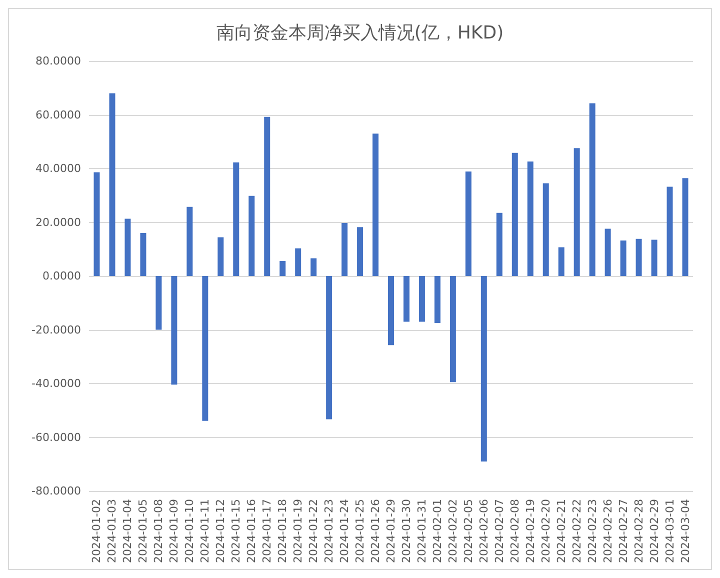 The height and width of the screenshot is (578, 720). Describe the element at coordinates (421, 531) in the screenshot. I see `x-tick-label: 2024-01-31` at that location.